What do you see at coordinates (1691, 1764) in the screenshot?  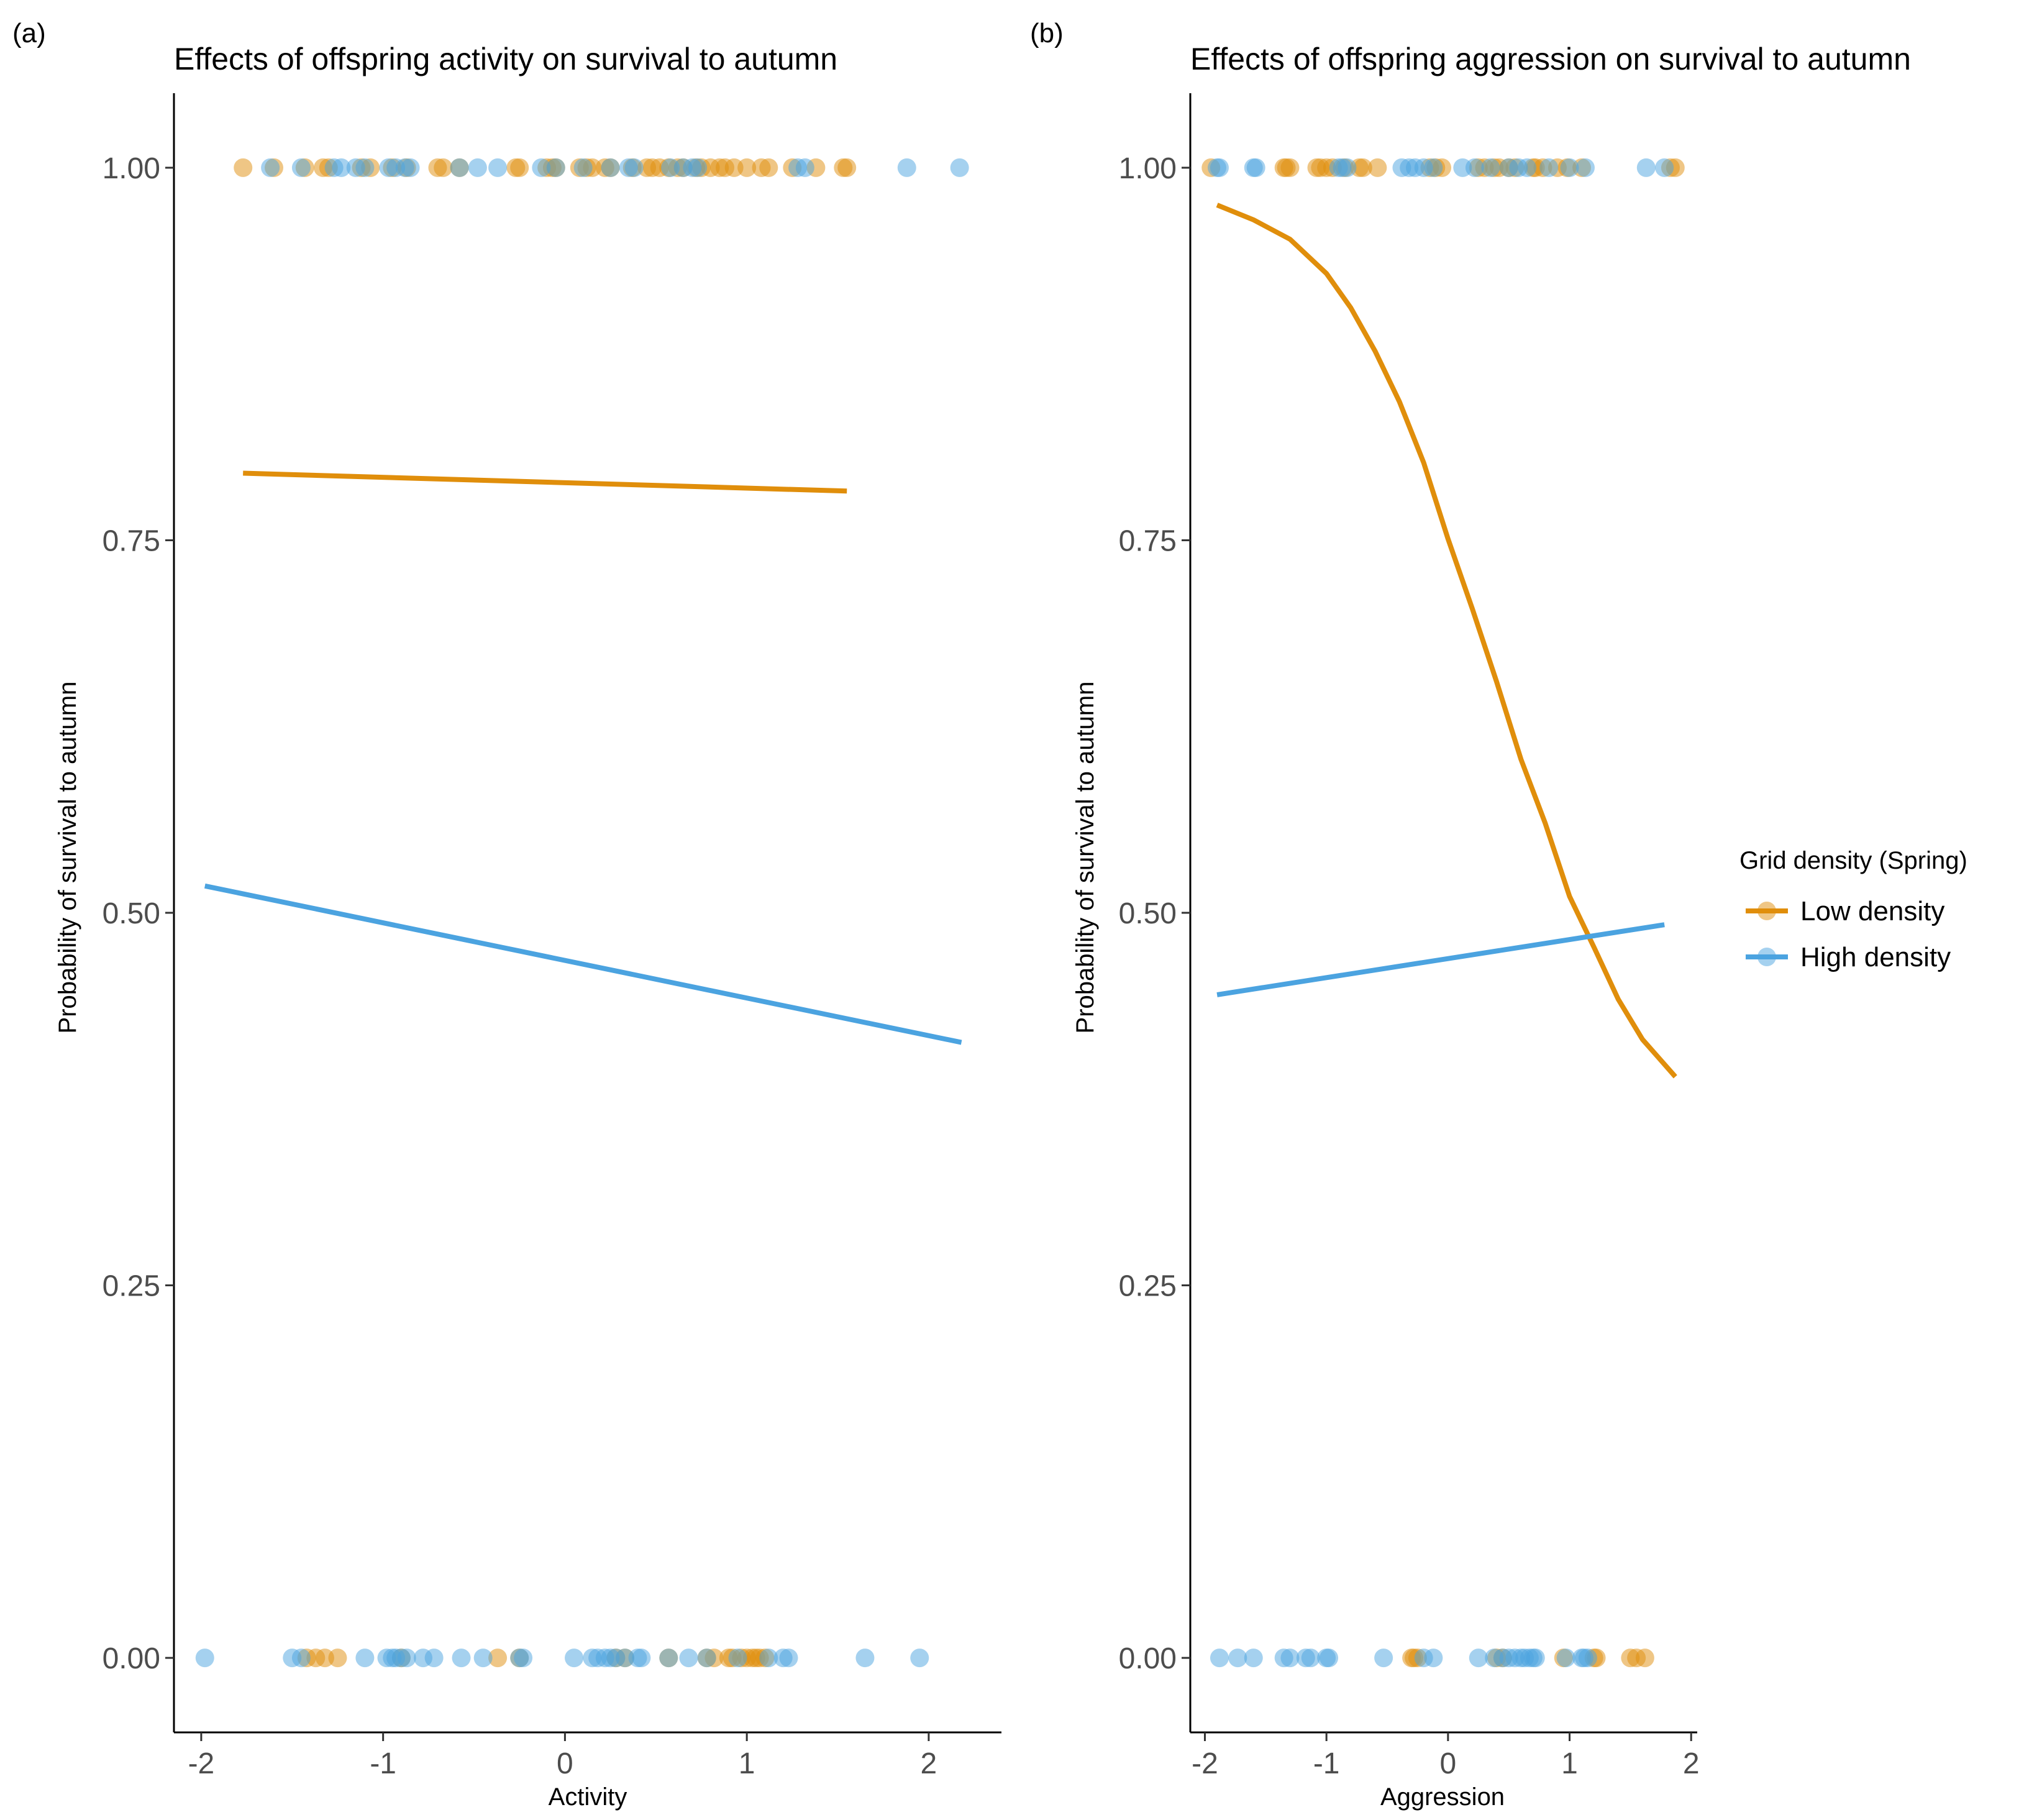 I see `x-tick-label: 2` at bounding box center [1691, 1764].